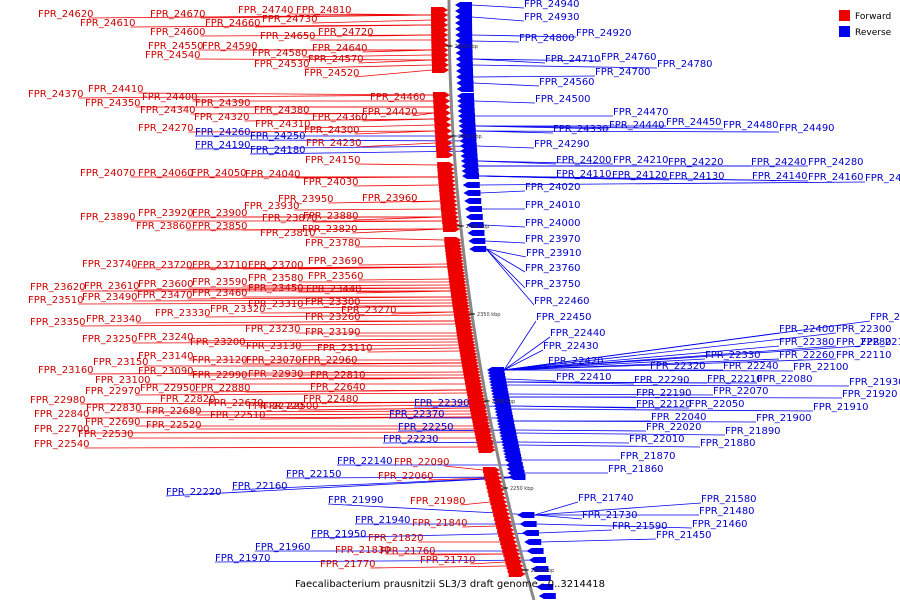 Image resolution: width=900 pixels, height=600 pixels. What do you see at coordinates (336, 59) in the screenshot?
I see `forward-gene-label: FPR_24570` at bounding box center [336, 59].